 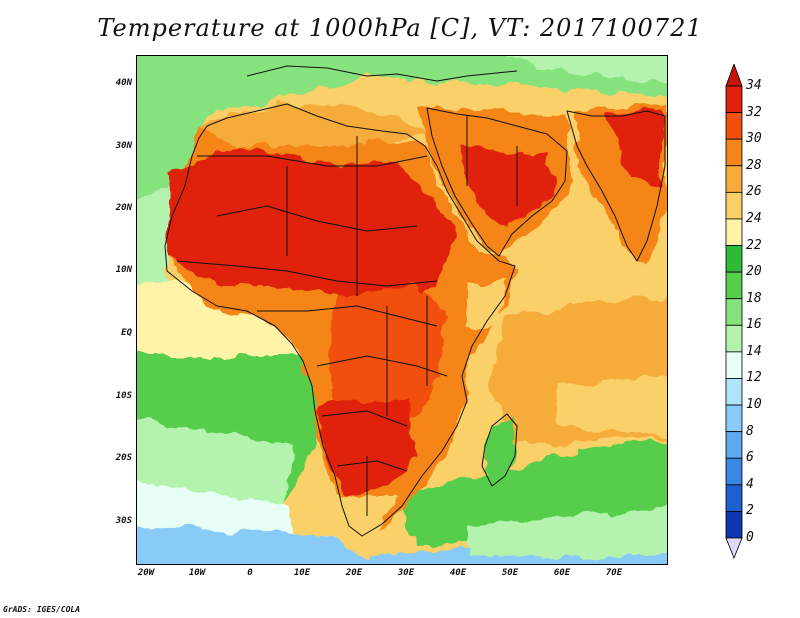 What do you see at coordinates (123, 270) in the screenshot?
I see `lat-label: 10N` at bounding box center [123, 270].